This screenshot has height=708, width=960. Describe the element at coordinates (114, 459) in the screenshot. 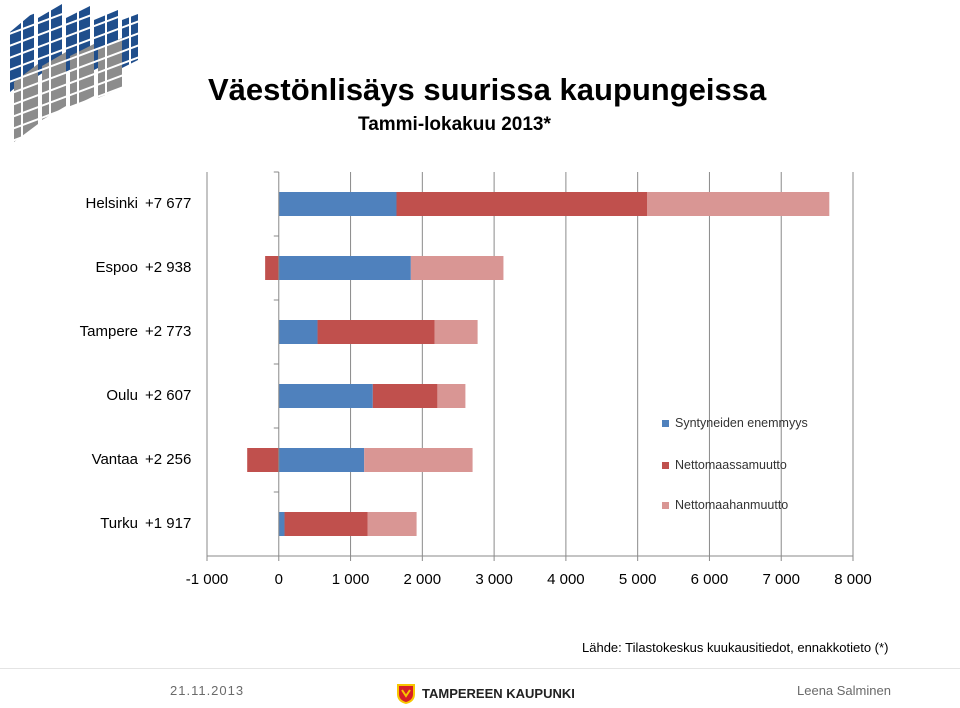

I see `category-name: Vantaa` at that location.